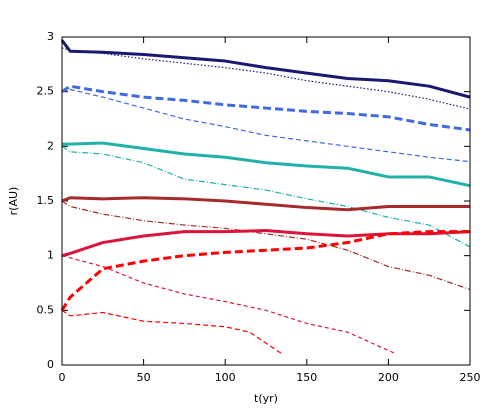 This screenshot has height=412, width=491. What do you see at coordinates (13, 201) in the screenshot?
I see `y-axis-label: r(AU)` at bounding box center [13, 201].